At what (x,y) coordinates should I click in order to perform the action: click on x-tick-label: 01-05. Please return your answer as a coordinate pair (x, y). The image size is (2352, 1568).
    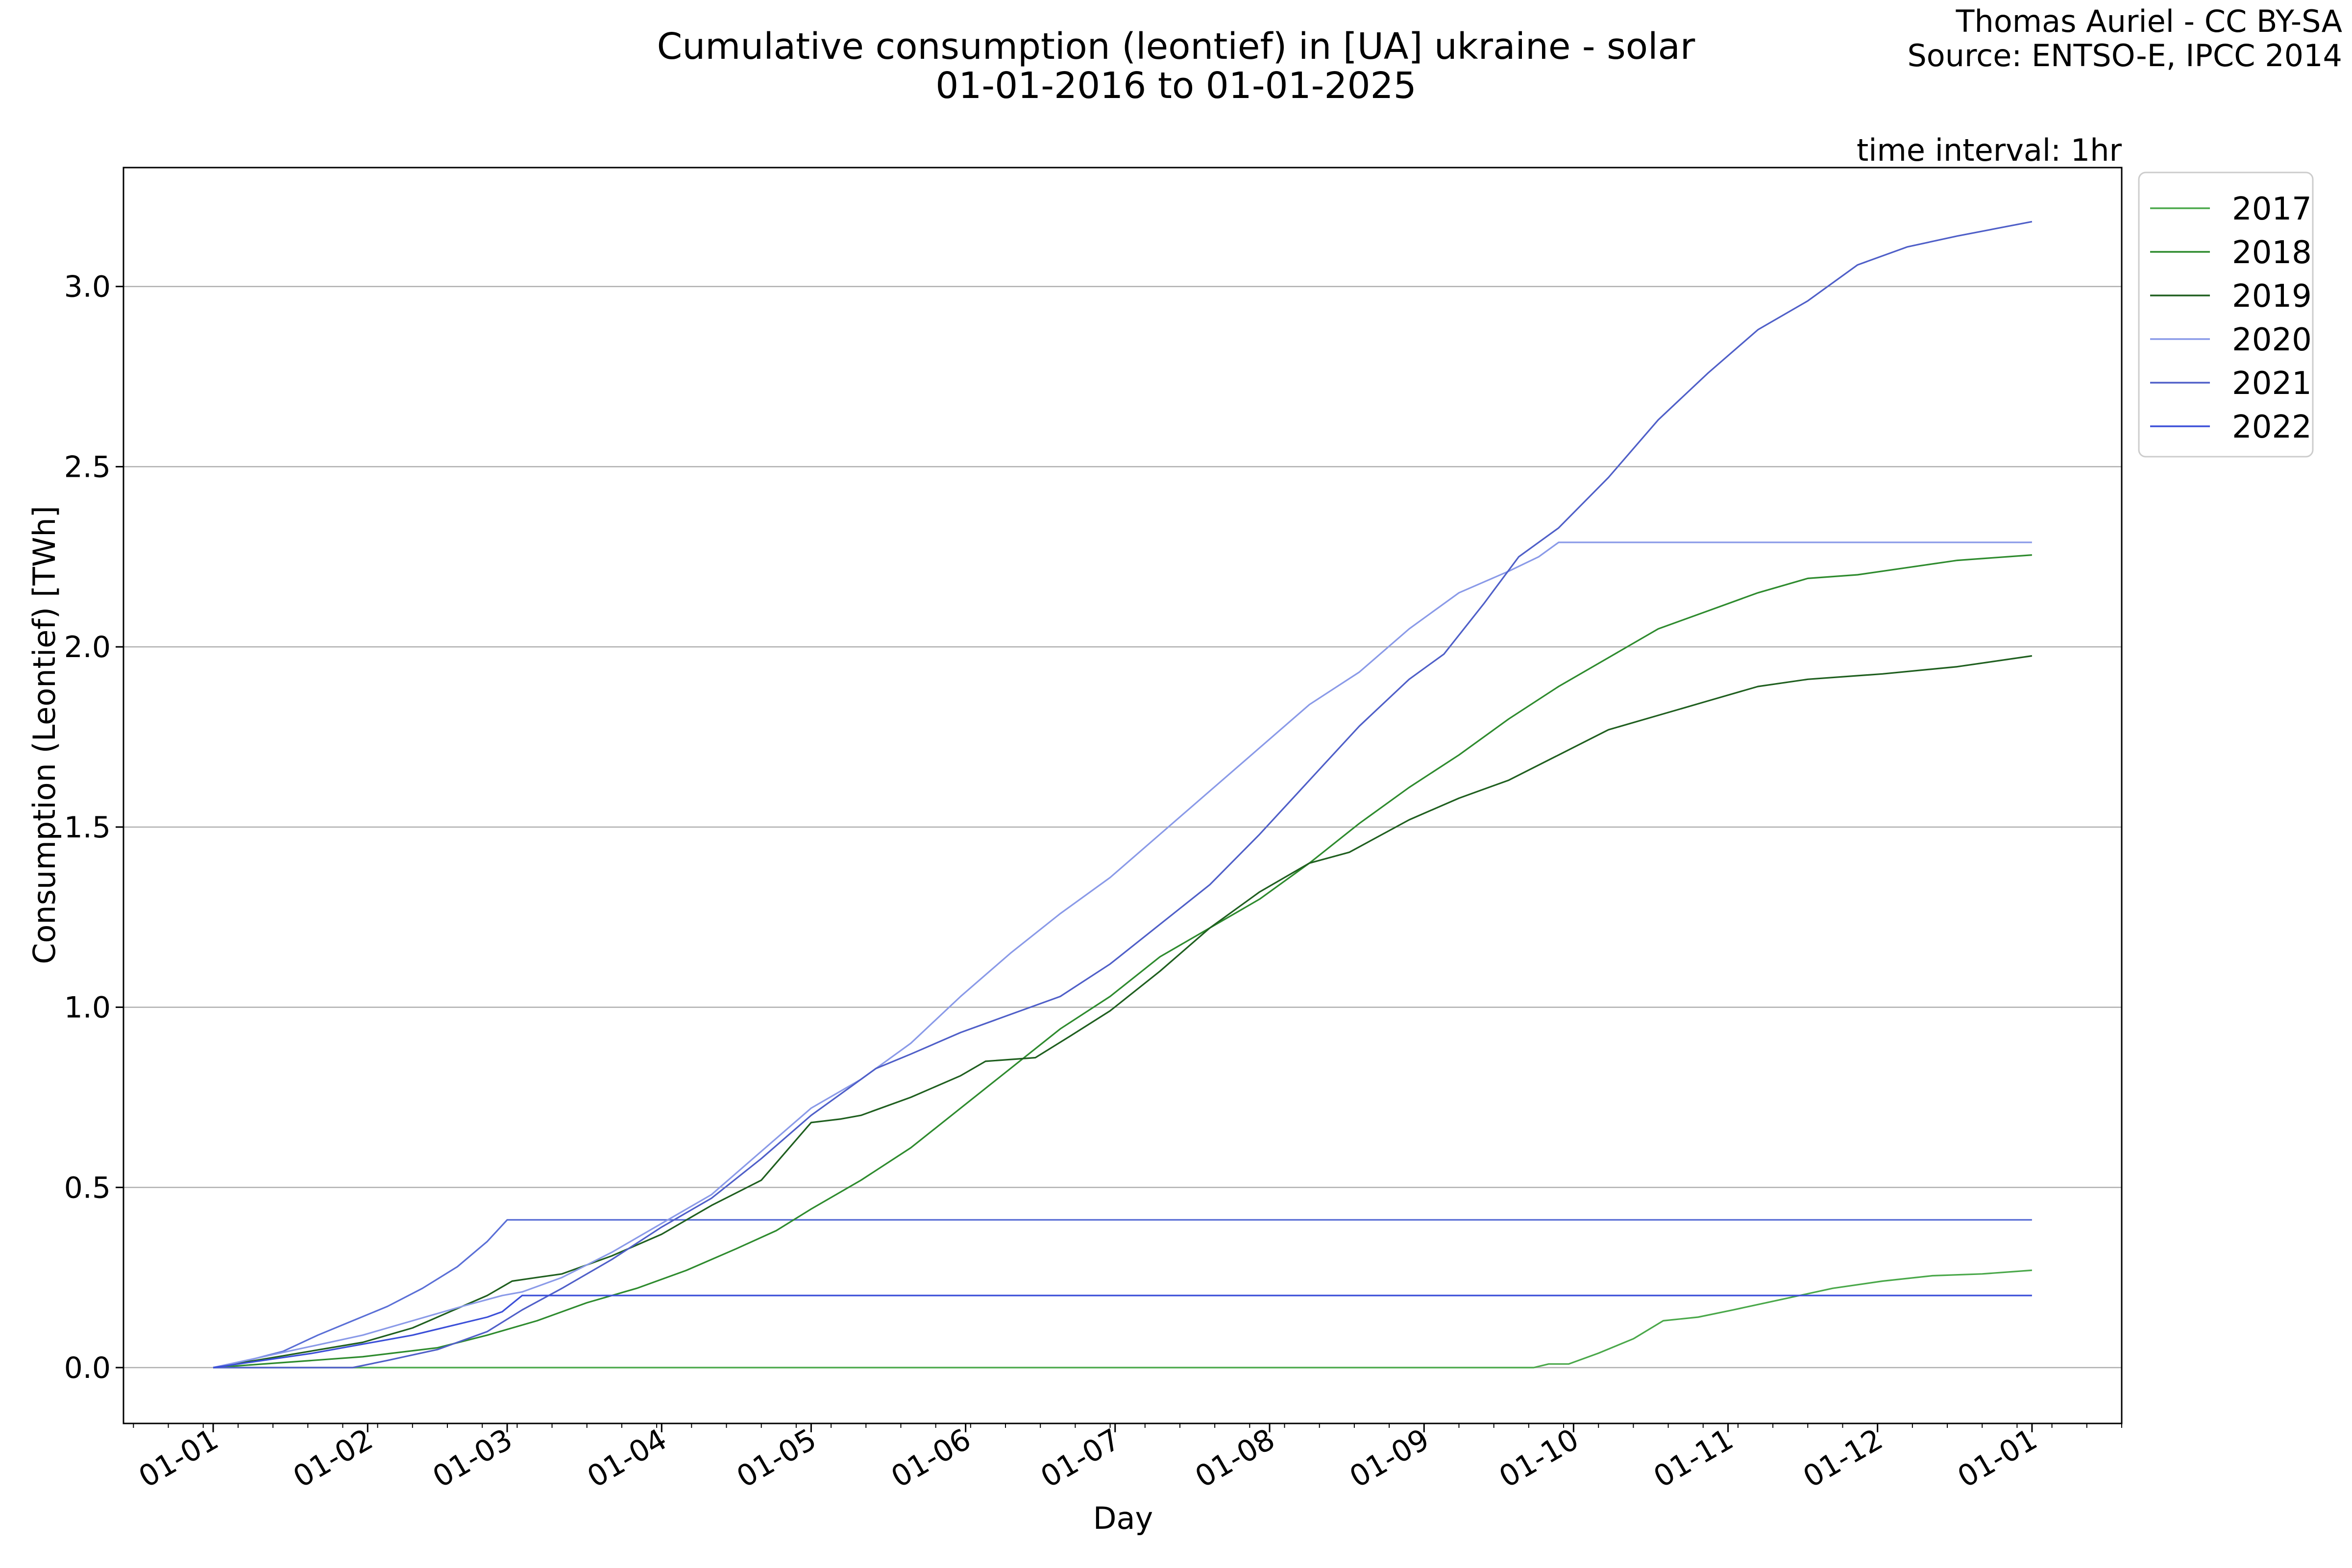
    Looking at the image, I should click on (776, 1458).